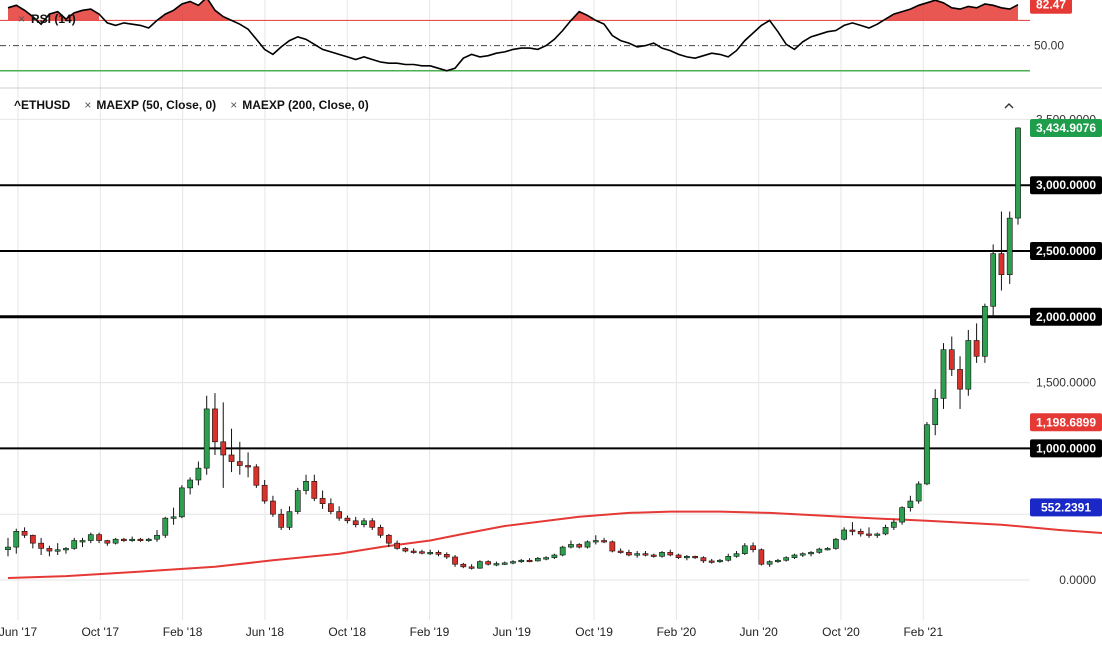 The image size is (1102, 647). What do you see at coordinates (1066, 127) in the screenshot?
I see `last-price-badge` at bounding box center [1066, 127].